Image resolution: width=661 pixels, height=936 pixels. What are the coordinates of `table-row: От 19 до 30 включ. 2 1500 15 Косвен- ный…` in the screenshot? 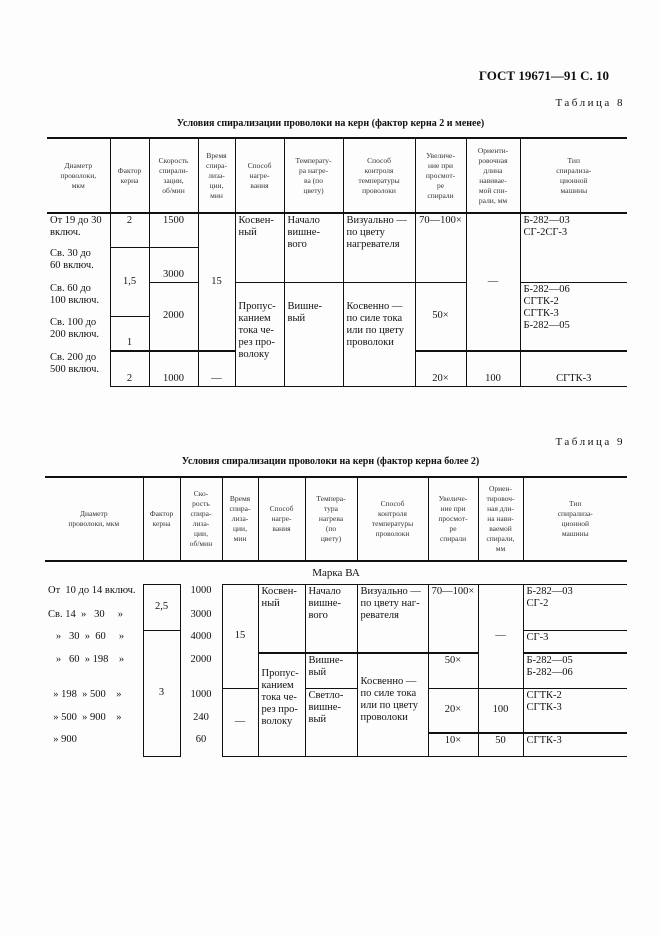 It's located at (337, 282).